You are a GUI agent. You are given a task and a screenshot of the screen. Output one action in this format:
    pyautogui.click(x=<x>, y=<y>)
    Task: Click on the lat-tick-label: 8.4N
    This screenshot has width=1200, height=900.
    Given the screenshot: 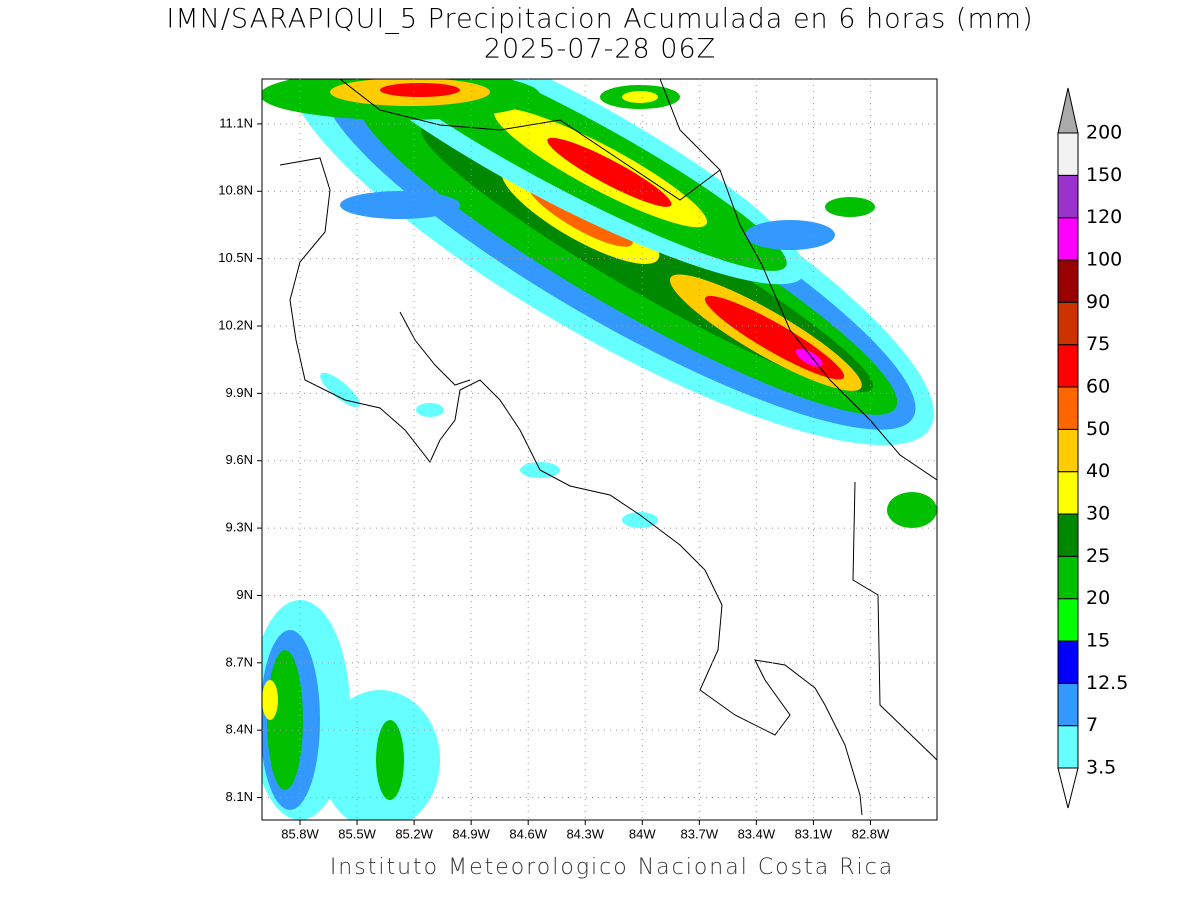 What is the action you would take?
    pyautogui.click(x=239, y=729)
    